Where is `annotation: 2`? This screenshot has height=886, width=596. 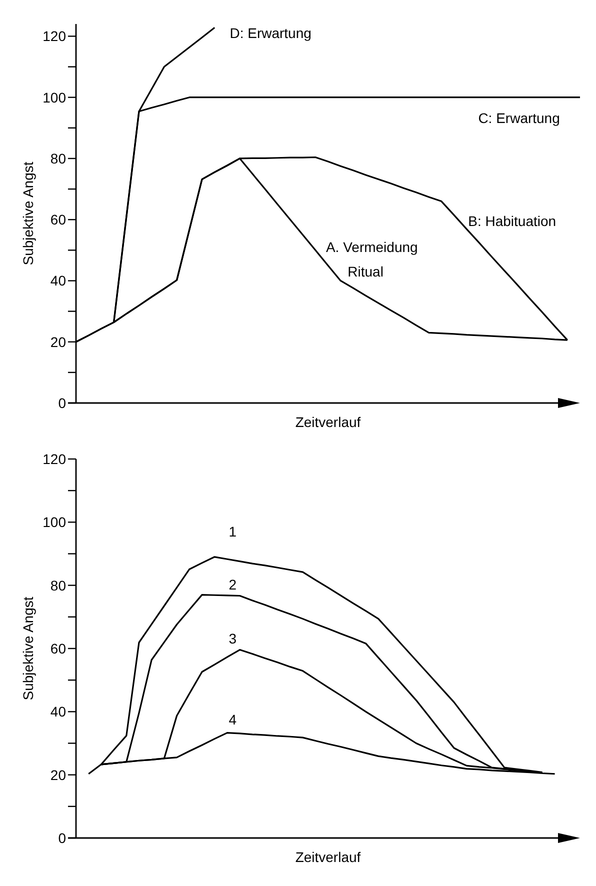
annotation: 2 is located at coordinates (232, 584).